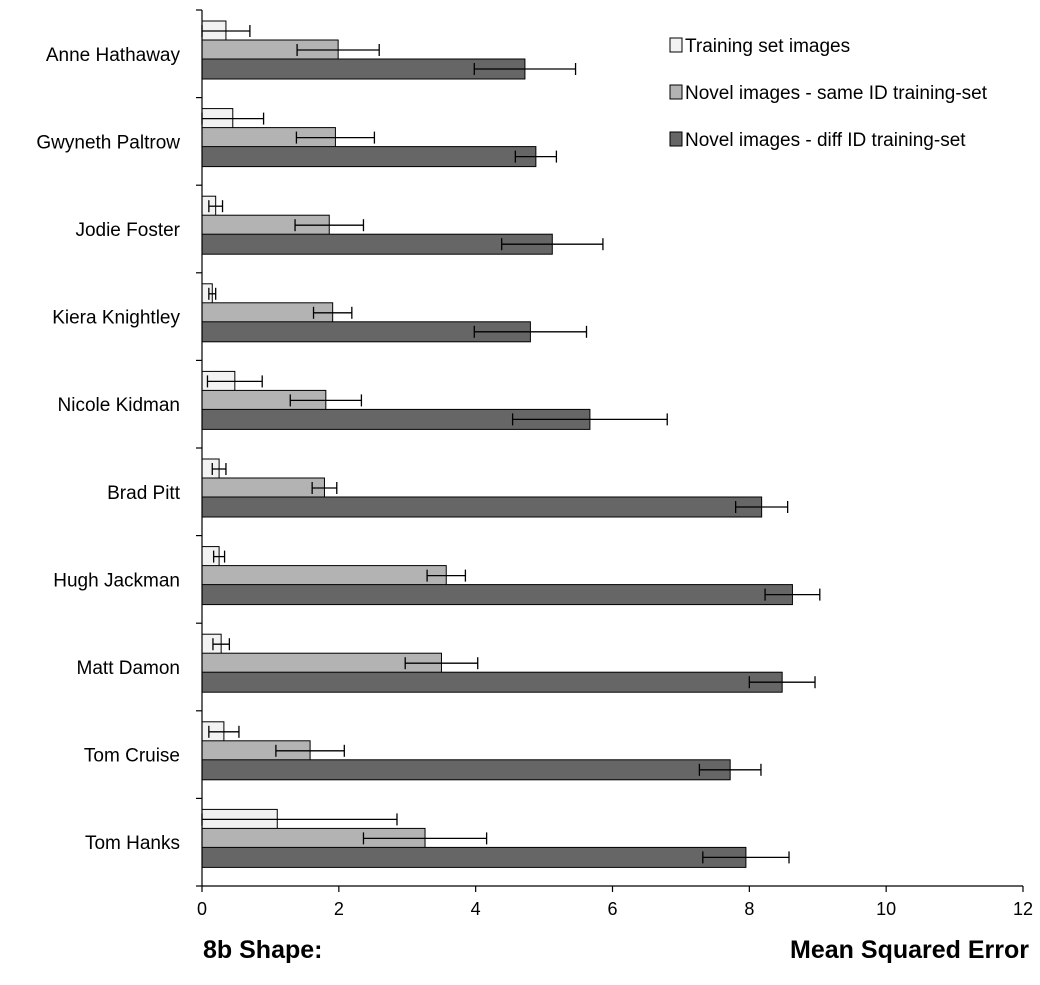 Image resolution: width=1040 pixels, height=985 pixels. Describe the element at coordinates (128, 668) in the screenshot. I see `category-label: Matt Damon` at that location.